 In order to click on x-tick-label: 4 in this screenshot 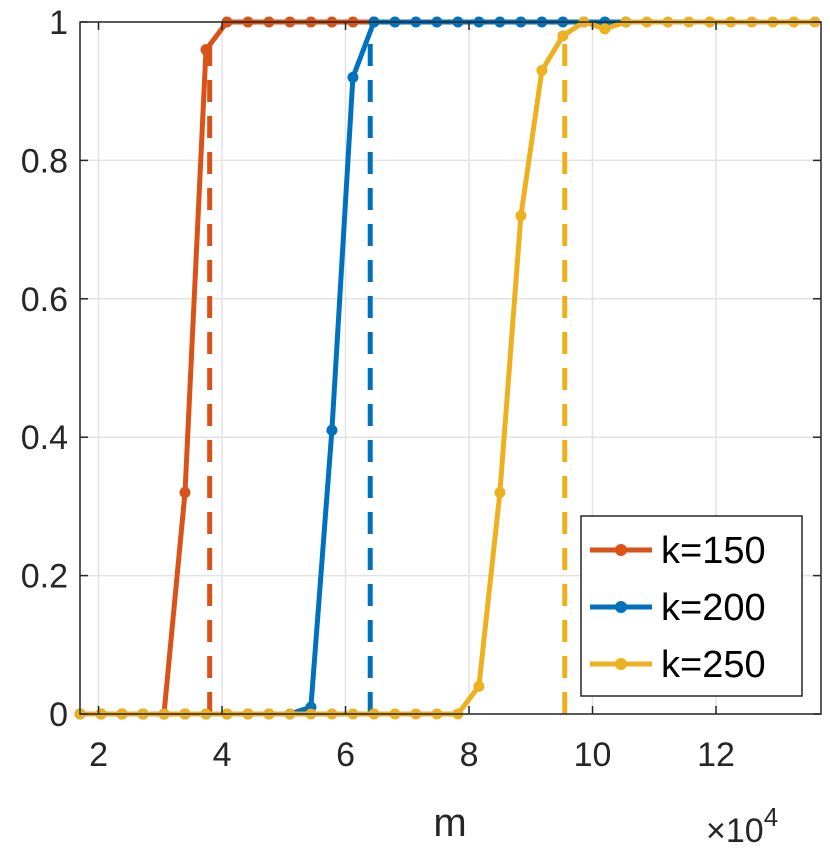, I will do `click(222, 755)`.